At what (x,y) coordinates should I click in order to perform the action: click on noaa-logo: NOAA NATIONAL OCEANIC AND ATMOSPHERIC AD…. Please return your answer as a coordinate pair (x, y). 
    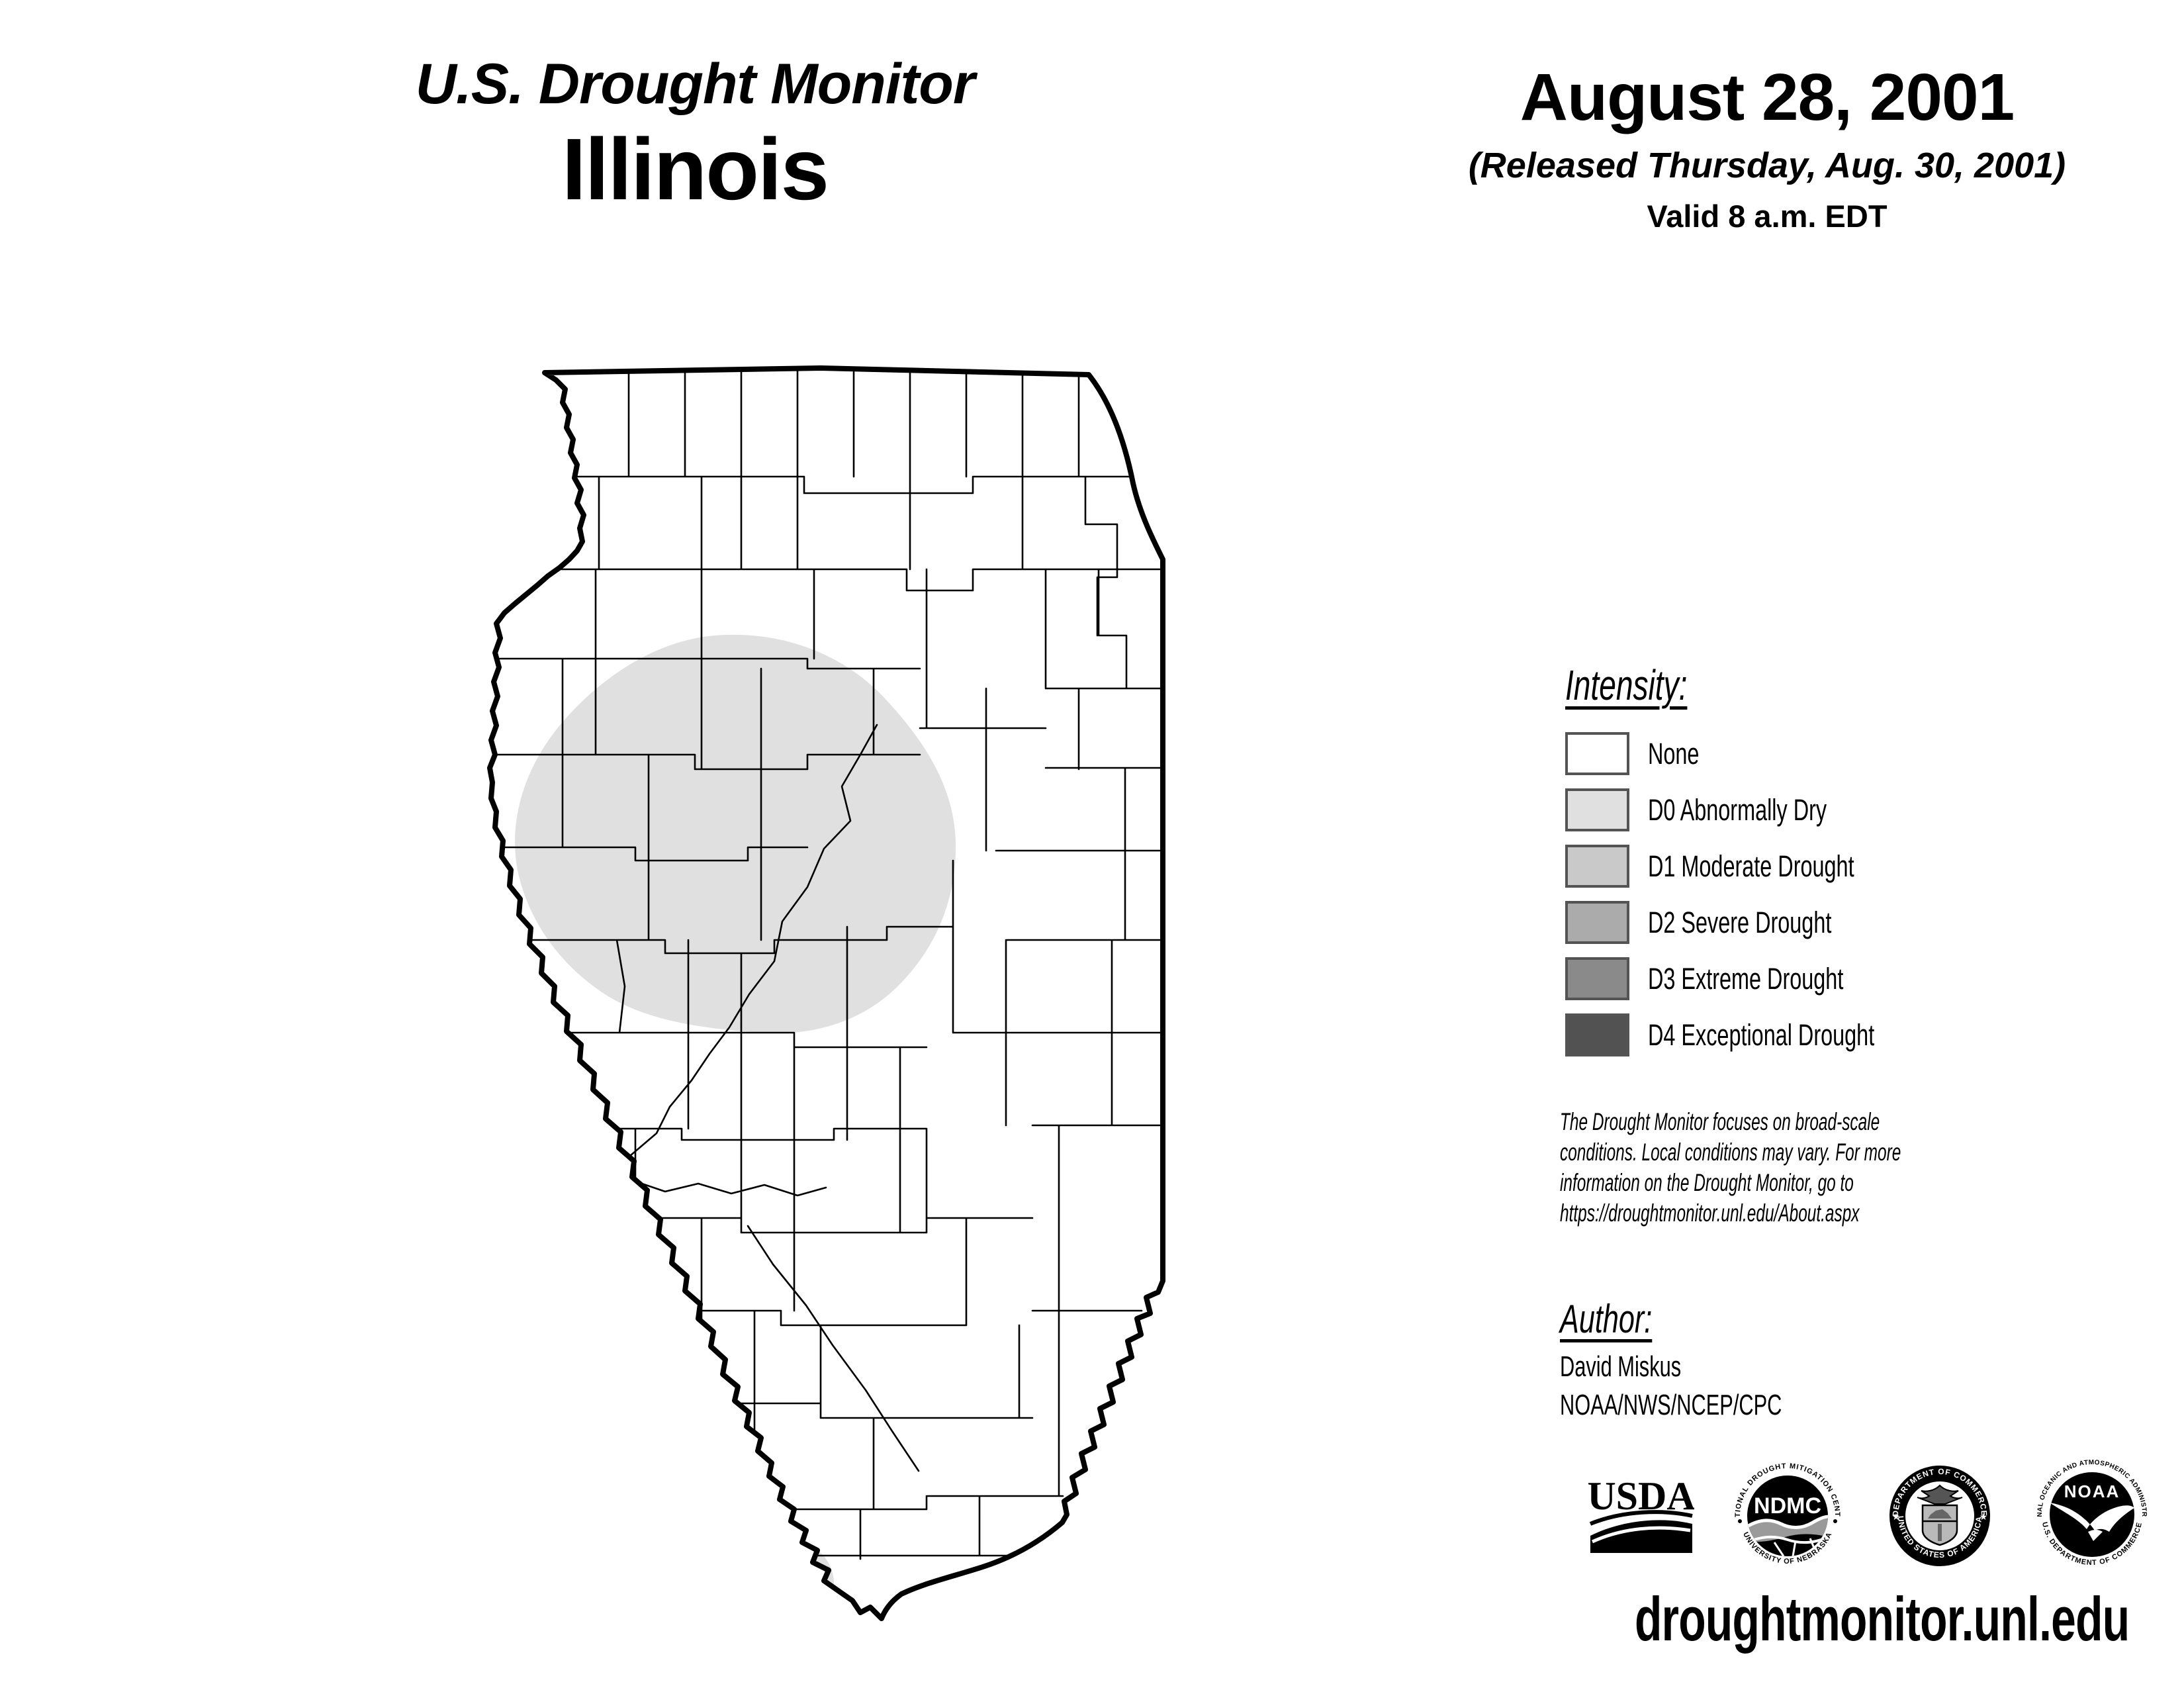
    Looking at the image, I should click on (2092, 1513).